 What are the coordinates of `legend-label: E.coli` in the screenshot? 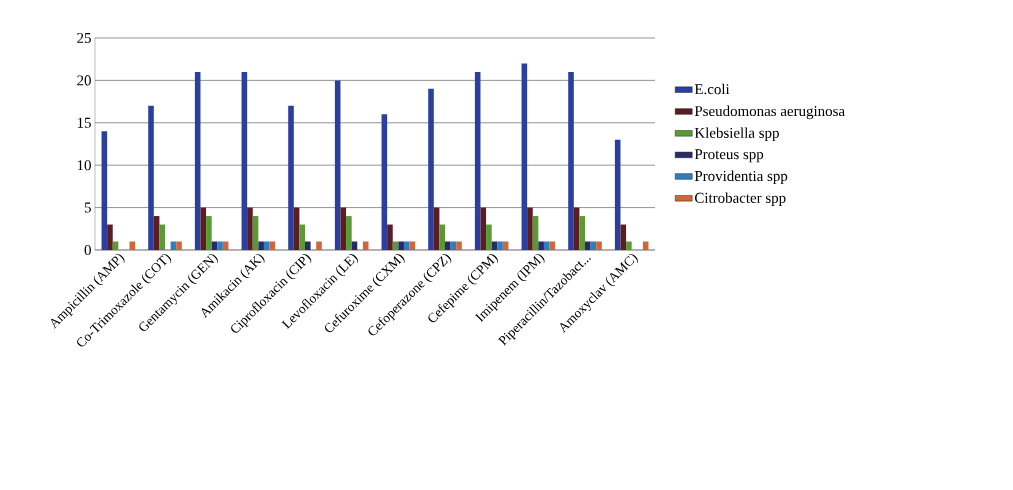 It's located at (712, 89).